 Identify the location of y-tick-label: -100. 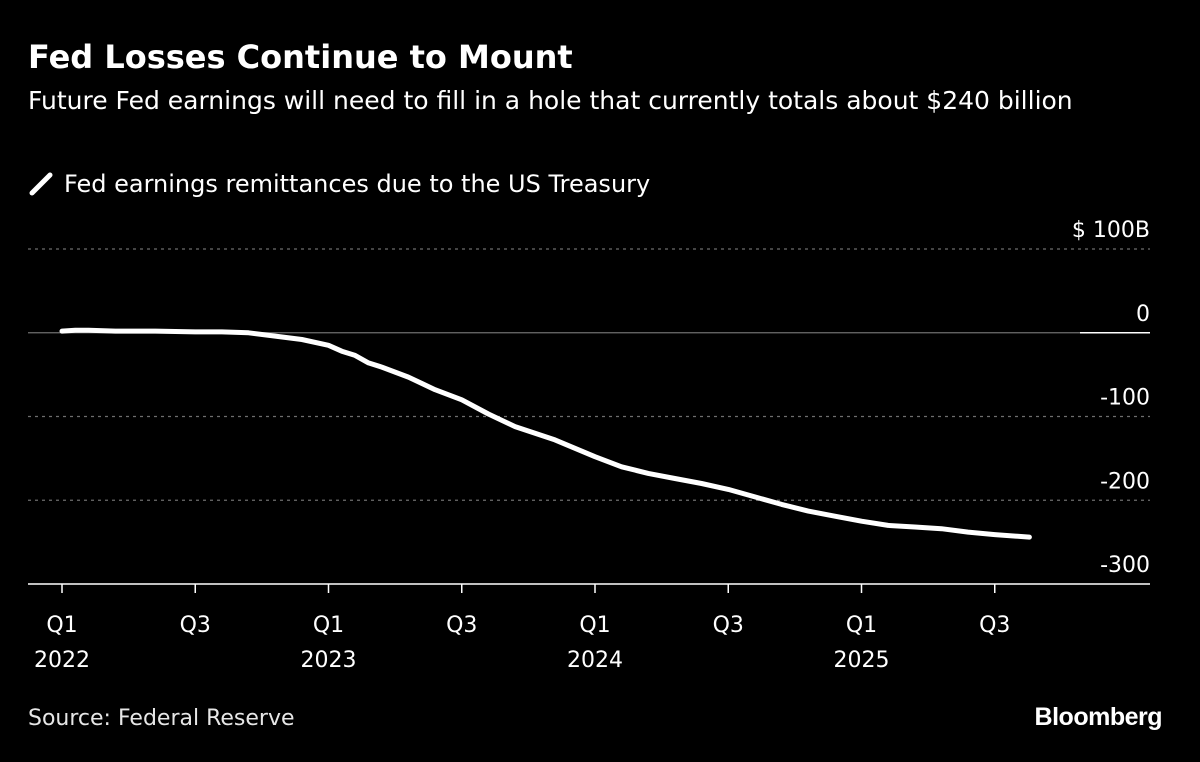
(1125, 398).